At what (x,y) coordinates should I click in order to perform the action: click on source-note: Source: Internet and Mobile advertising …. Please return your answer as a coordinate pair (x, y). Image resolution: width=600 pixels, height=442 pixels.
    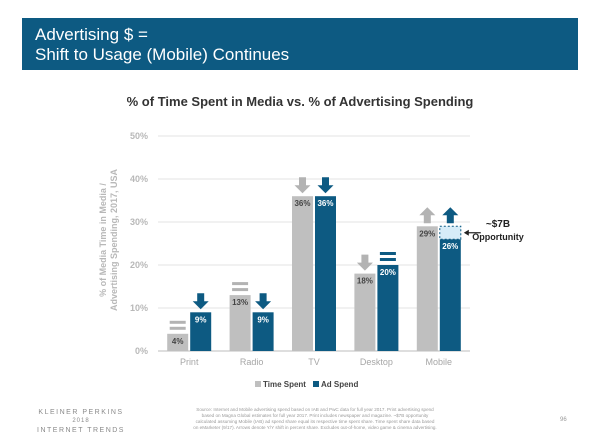
    Looking at the image, I should click on (315, 419).